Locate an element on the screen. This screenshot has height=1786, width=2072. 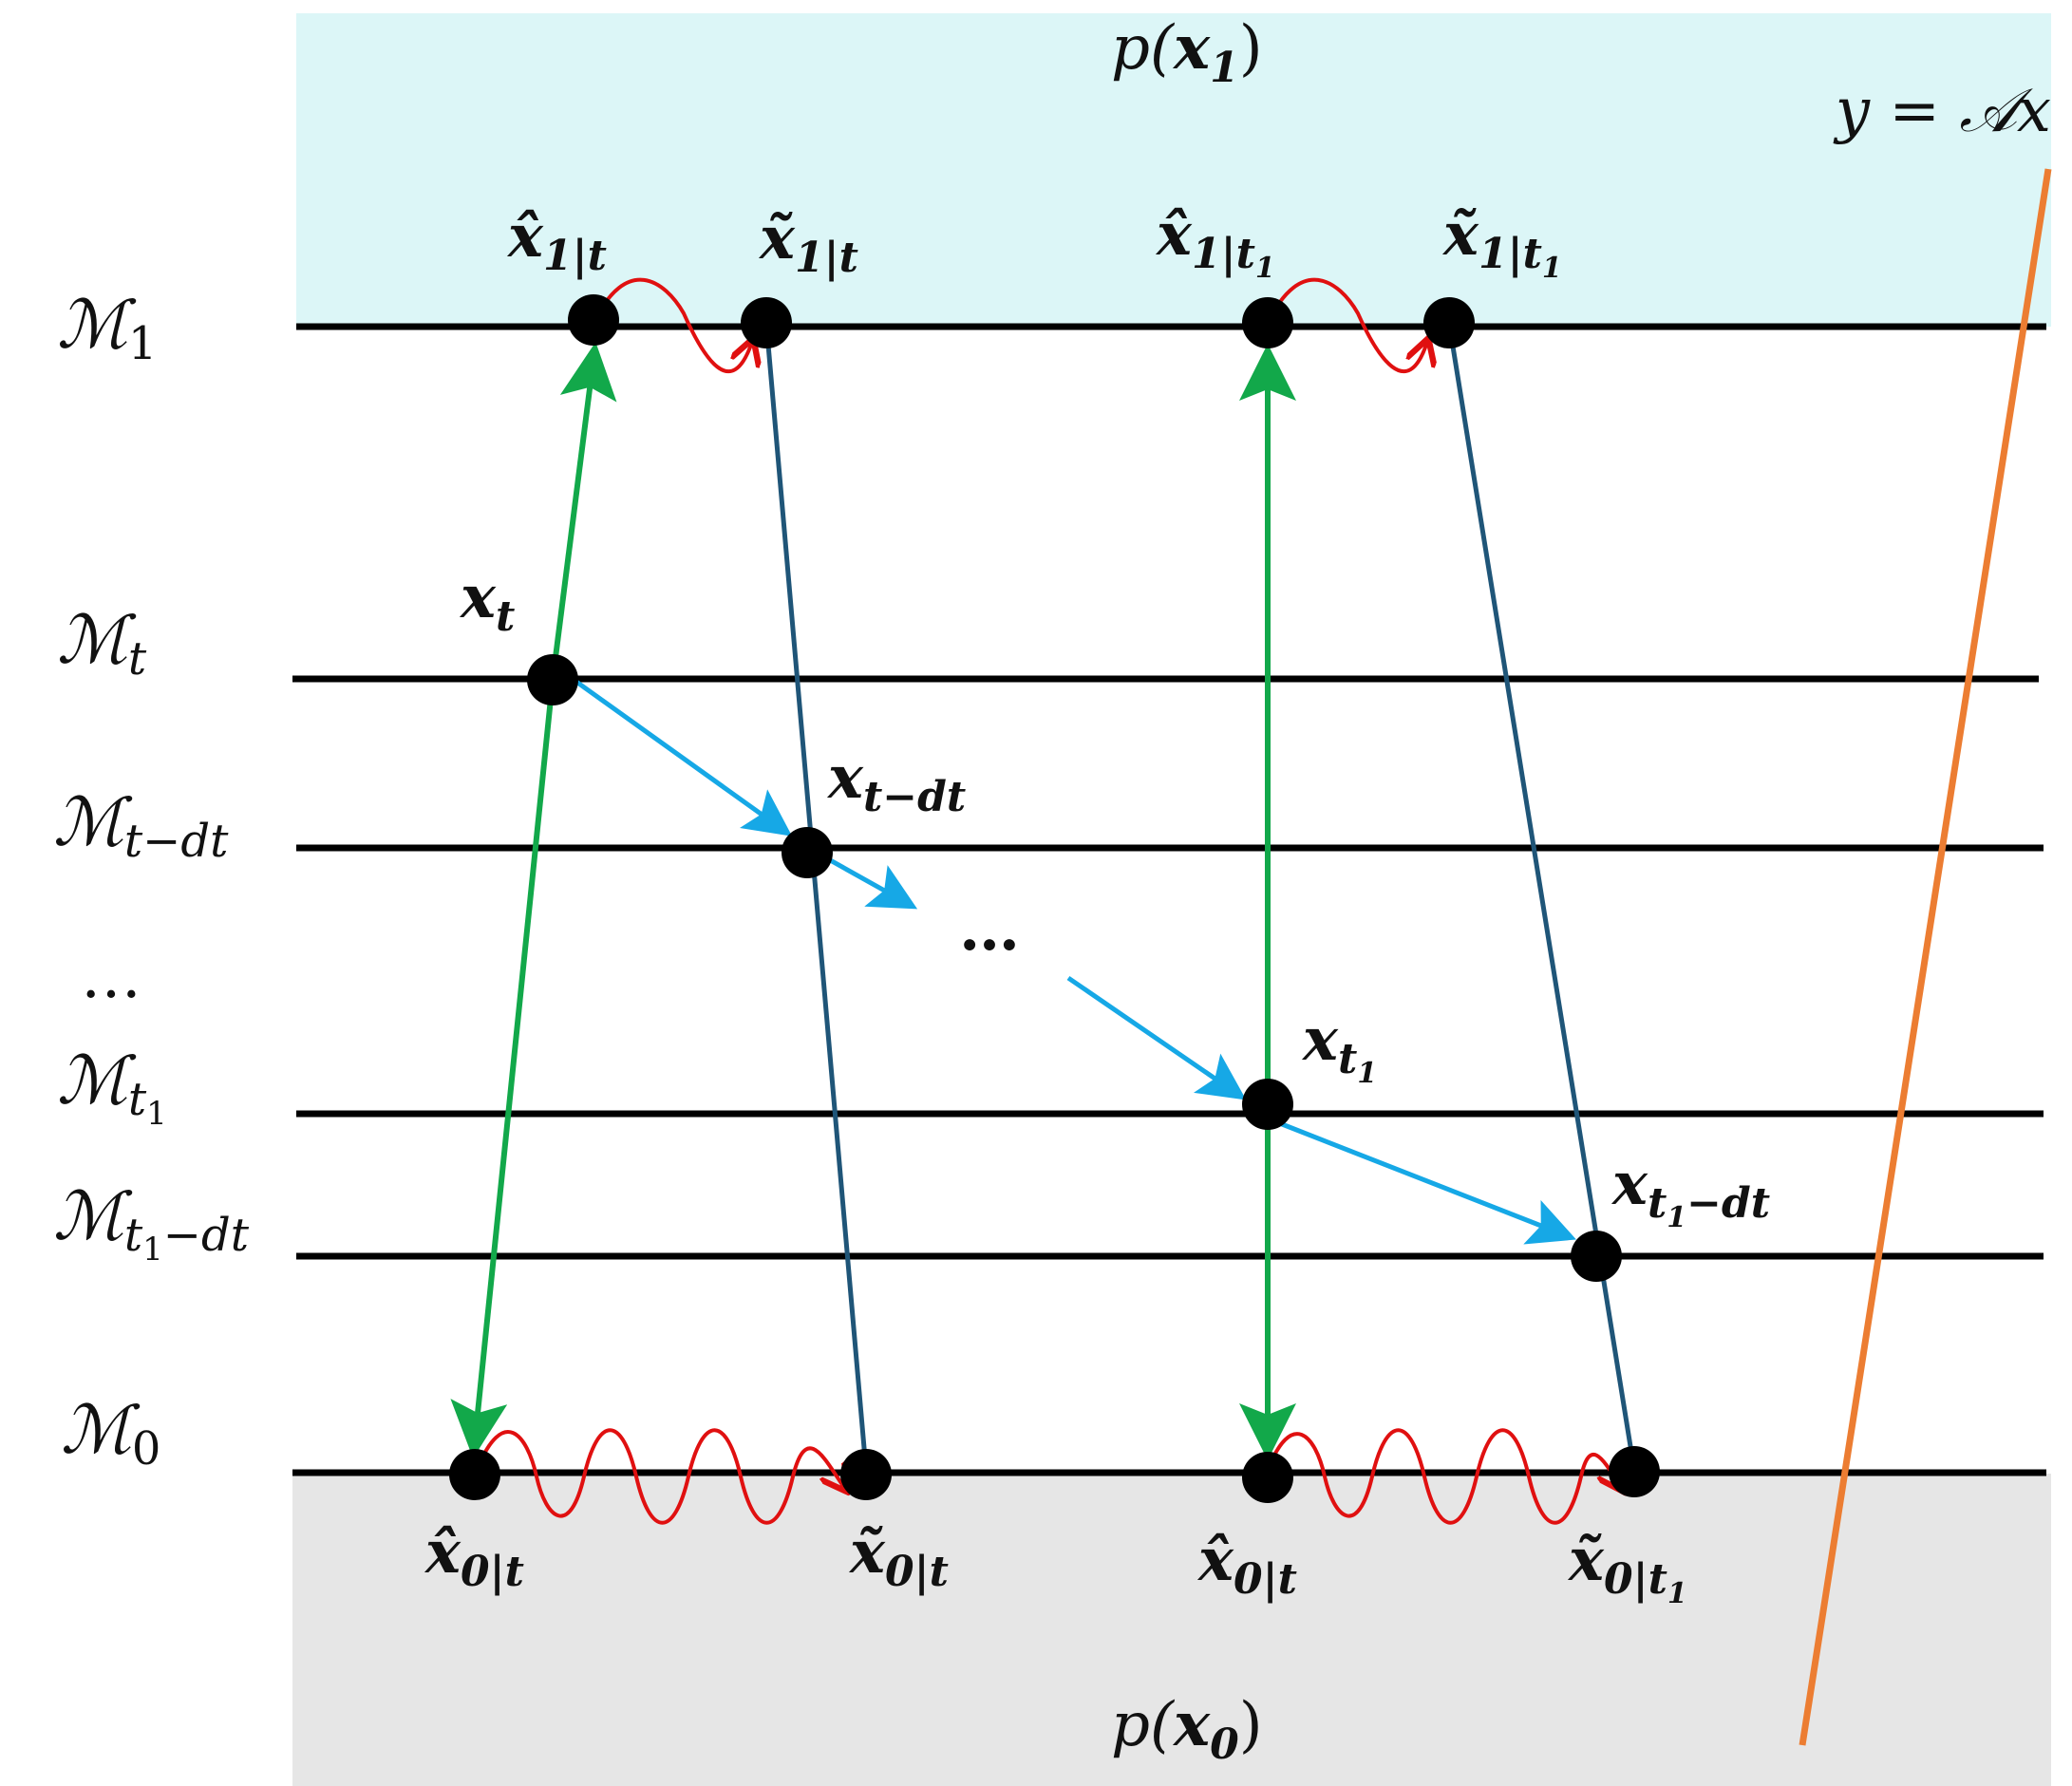
label-xhat-0-t-b: x̂0|t is located at coordinates (1246, 1564).